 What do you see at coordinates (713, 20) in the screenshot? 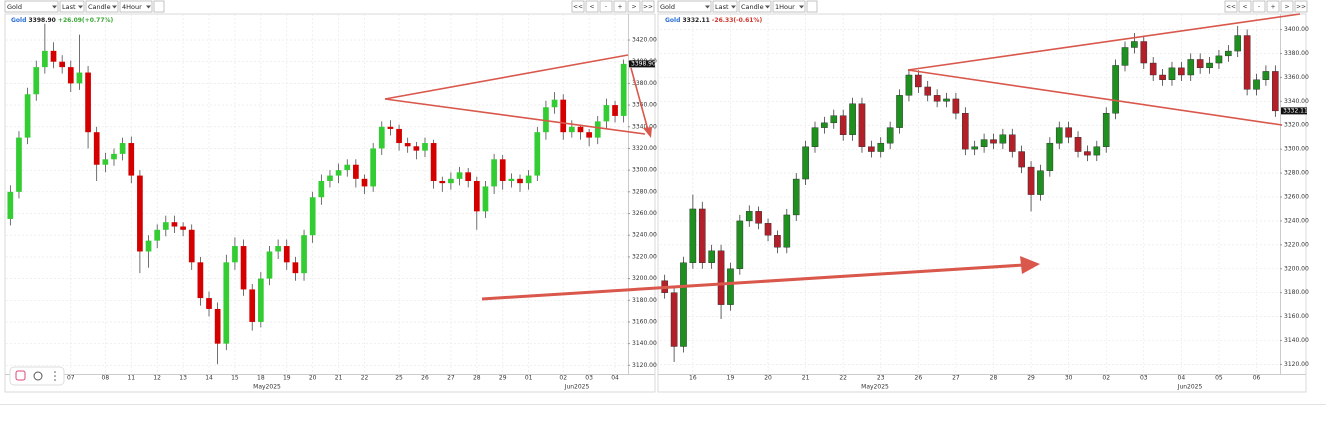
I see `quote-header: Gold 3332.11 -26.33(-0.61%)` at bounding box center [713, 20].